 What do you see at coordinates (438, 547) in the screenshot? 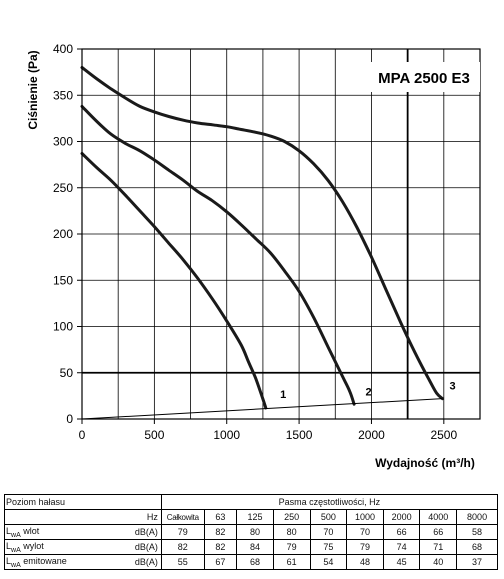
I see `table-cell: 71` at bounding box center [438, 547].